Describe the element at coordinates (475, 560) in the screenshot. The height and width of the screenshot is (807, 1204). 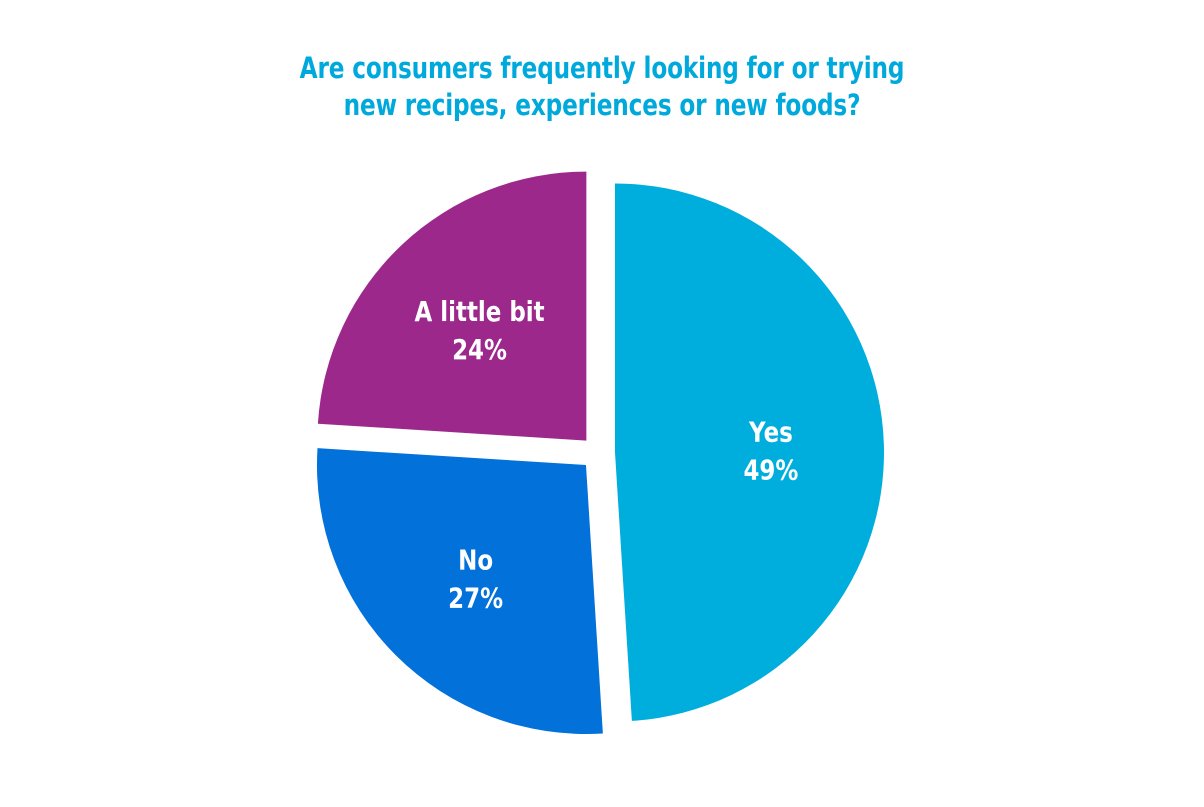
I see `slice-name-no: No` at that location.